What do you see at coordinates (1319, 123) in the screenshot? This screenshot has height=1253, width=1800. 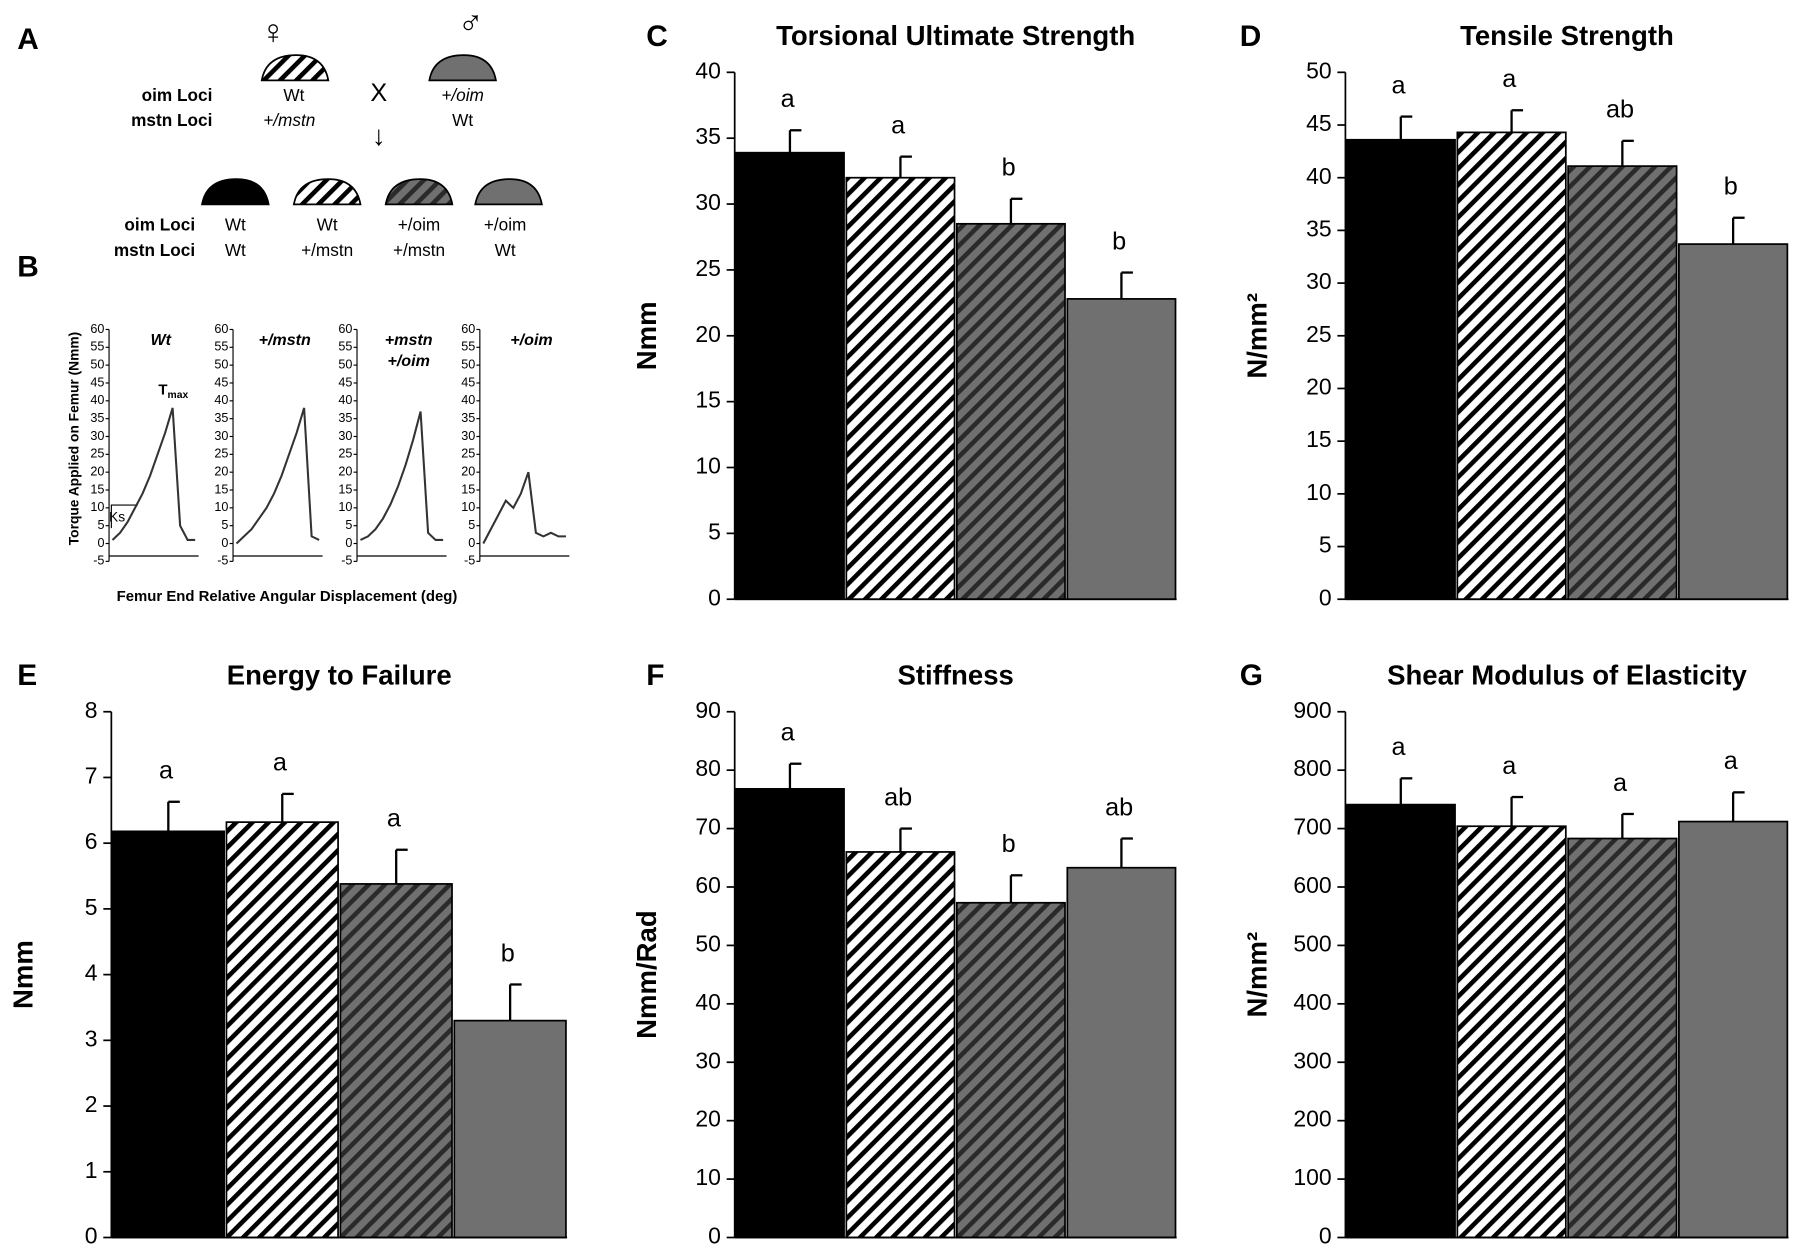 I see `y-tick-label: 45` at bounding box center [1319, 123].